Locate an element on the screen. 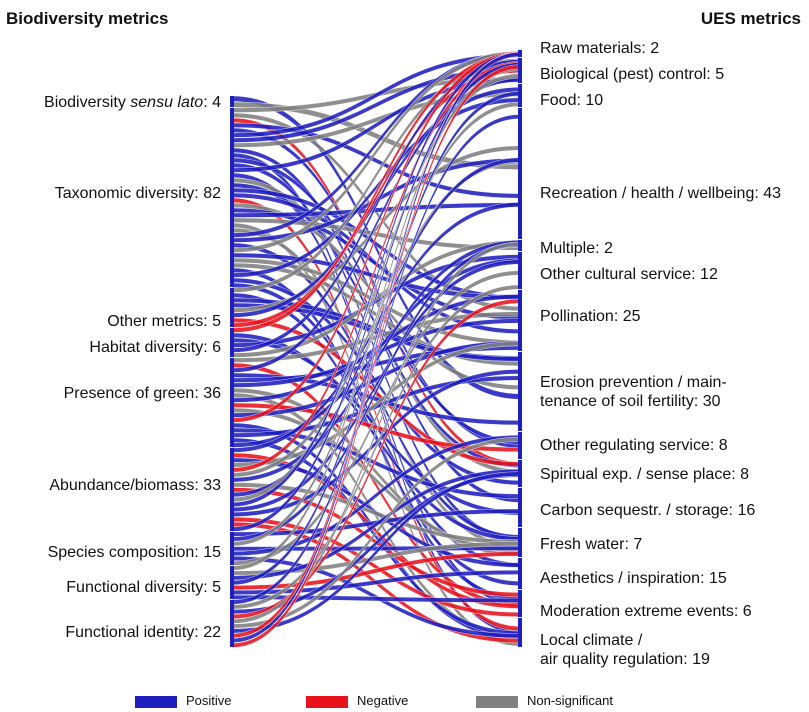 The image size is (809, 712). legend-swatch-nonsig is located at coordinates (497, 702).